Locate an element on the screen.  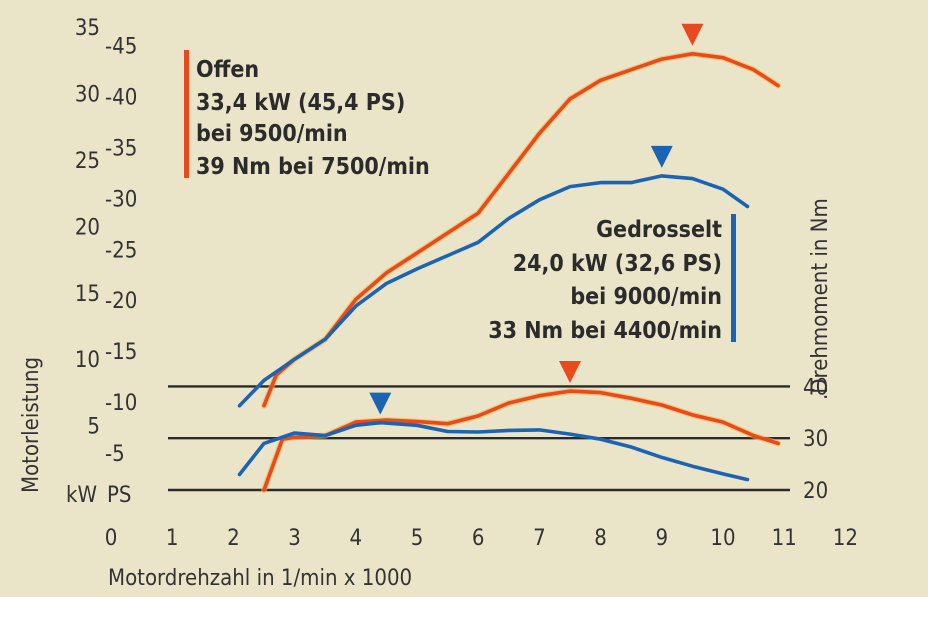
nm-tick-label: 40 is located at coordinates (815, 387).